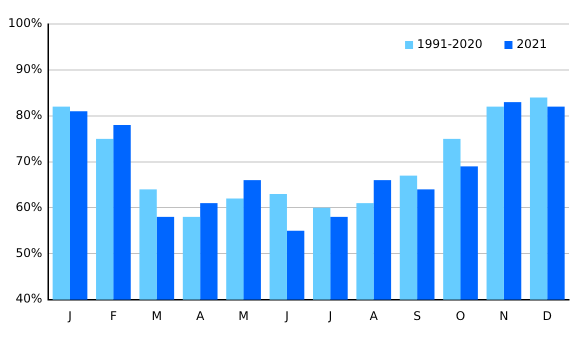  I want to click on legend-label: 1991-2020, so click(449, 44).